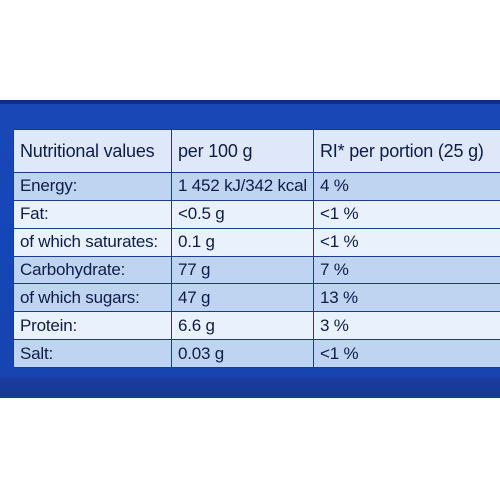 This screenshot has height=500, width=500. What do you see at coordinates (242, 186) in the screenshot?
I see `cell-per-100g: 1 452 kJ/342 kcal` at bounding box center [242, 186].